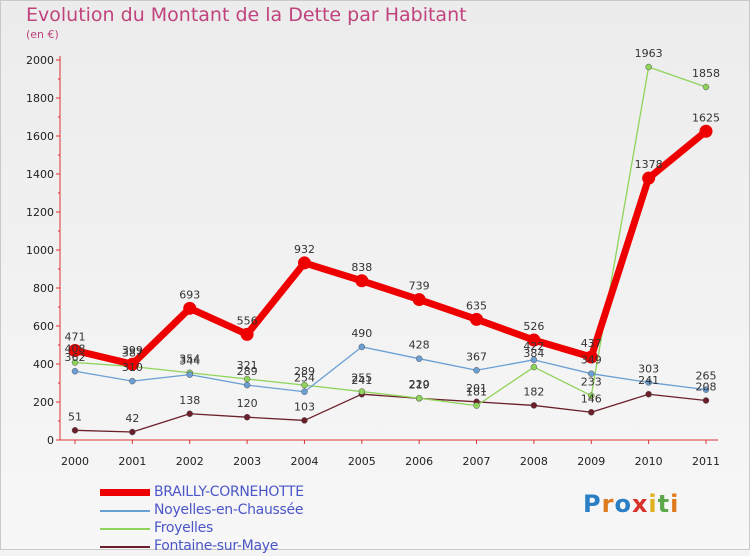 This screenshot has height=556, width=750. Describe the element at coordinates (477, 461) in the screenshot. I see `x-tick-label: 2007` at that location.